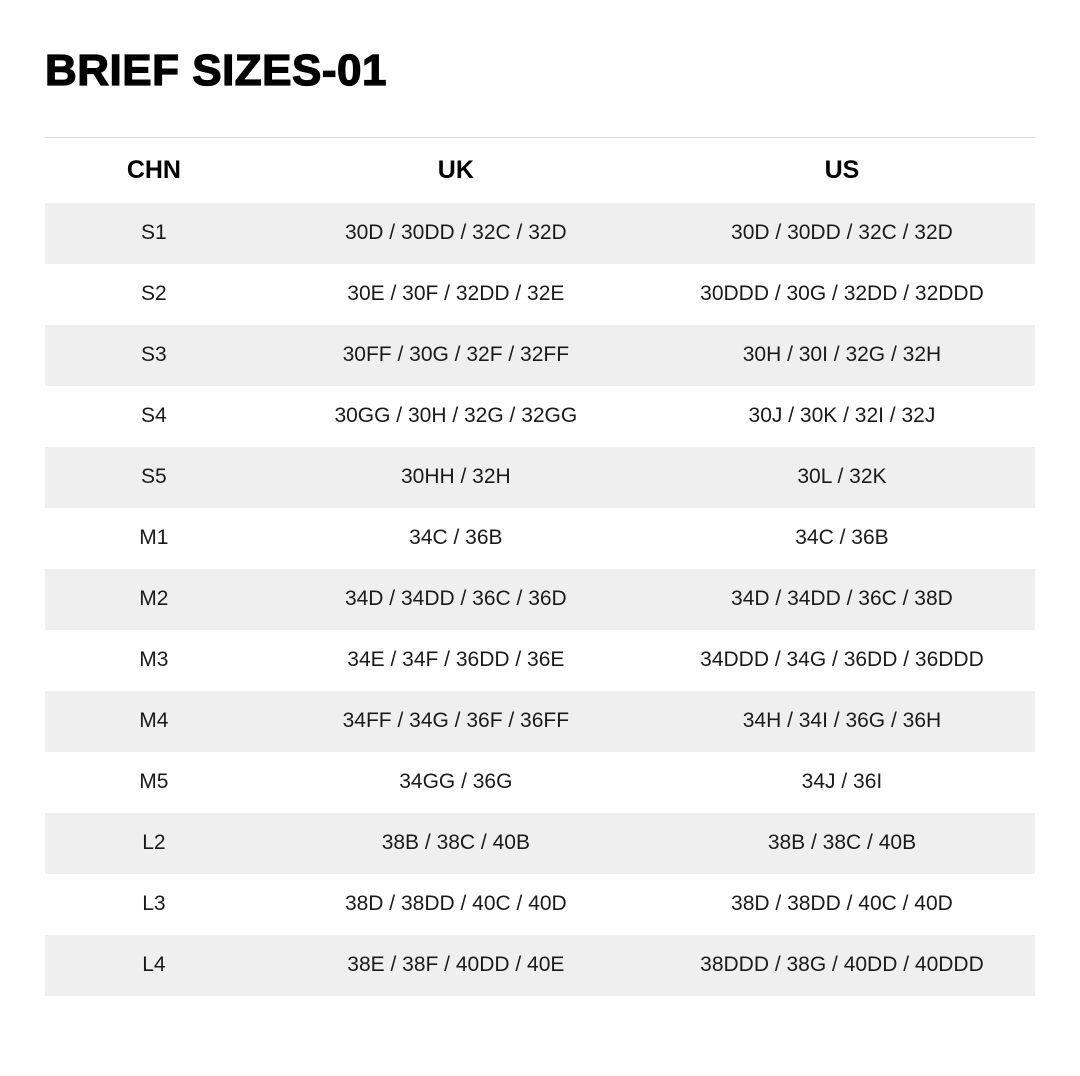  Describe the element at coordinates (456, 355) in the screenshot. I see `uk-sizes-cell: 30FF / 30G / 32F / 32FF` at that location.